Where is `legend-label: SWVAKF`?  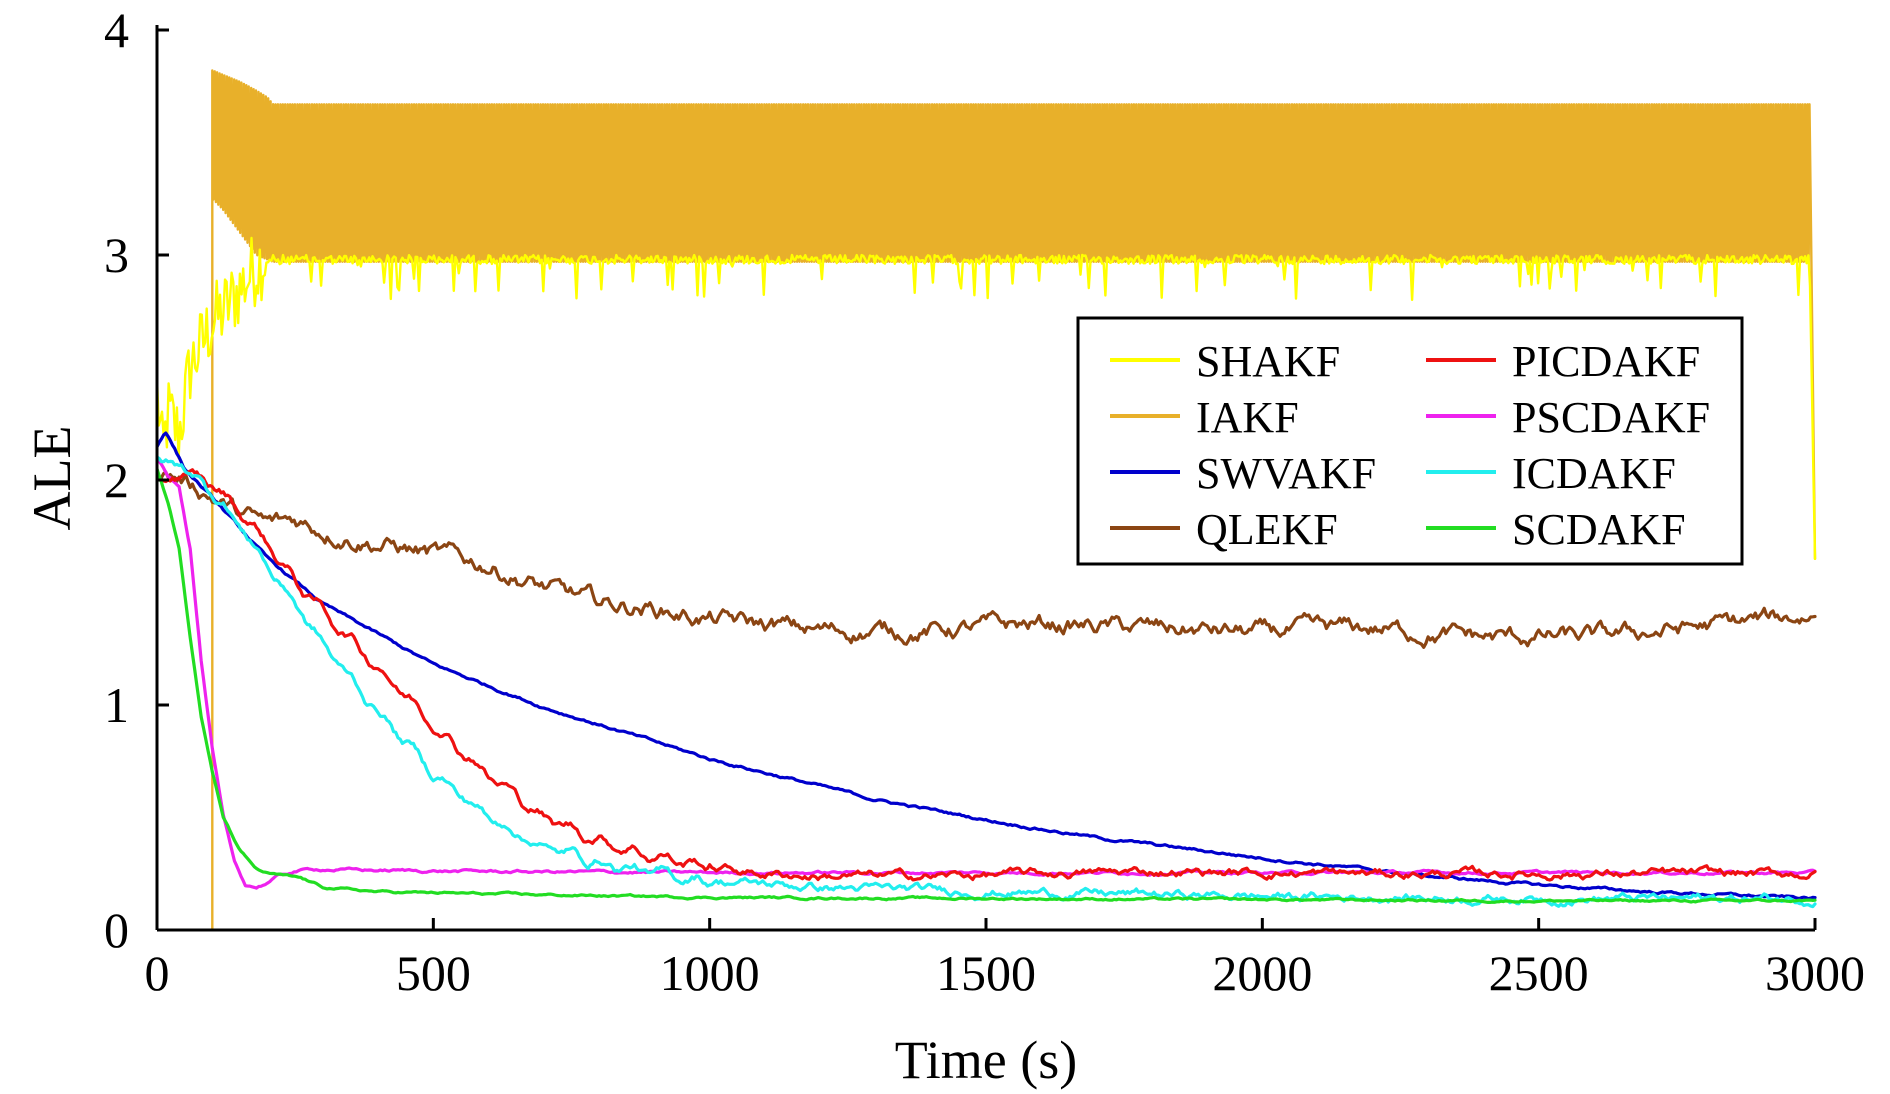 legend-label: SWVAKF is located at coordinates (1286, 473).